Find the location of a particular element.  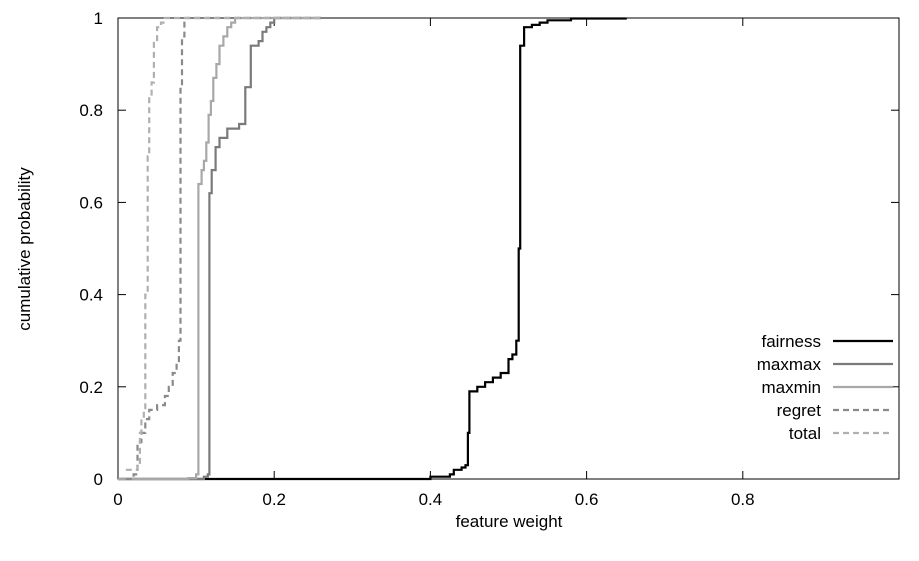

y-tick-label: 0.6 is located at coordinates (91, 202).